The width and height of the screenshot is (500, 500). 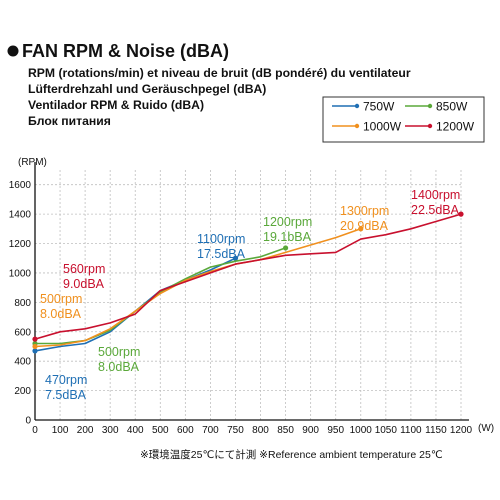 What do you see at coordinates (361, 430) in the screenshot?
I see `x-tick-label: 1000` at bounding box center [361, 430].